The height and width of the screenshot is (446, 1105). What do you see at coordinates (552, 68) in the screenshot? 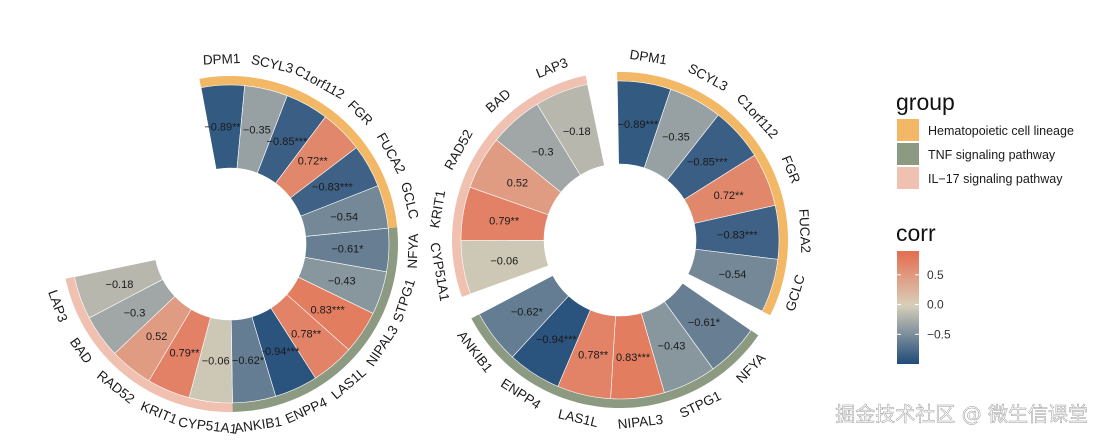
I see `right-gene-label-lap3: LAP3` at bounding box center [552, 68].